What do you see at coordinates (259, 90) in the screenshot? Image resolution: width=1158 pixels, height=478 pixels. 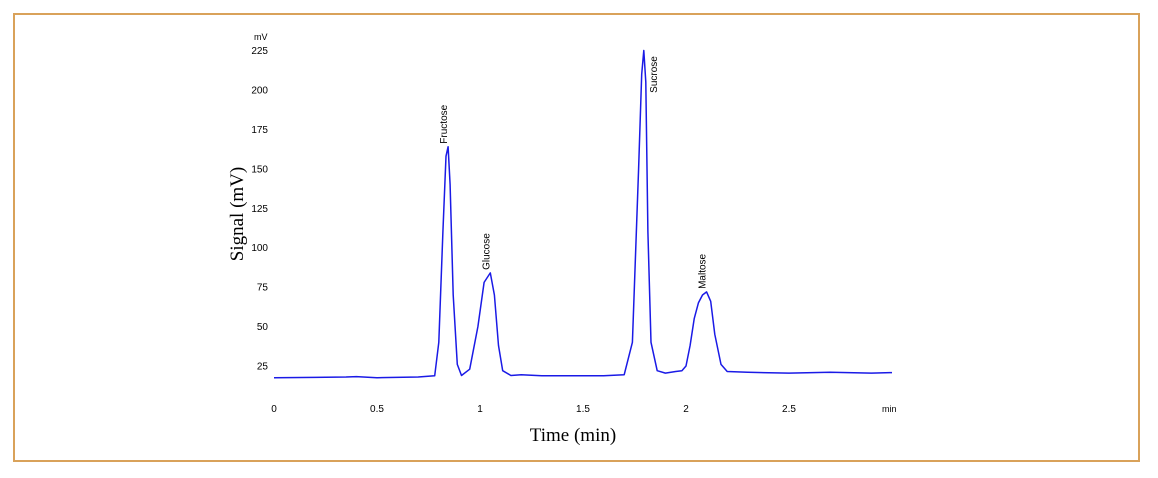 I see `y-tick-label: 200` at bounding box center [259, 90].